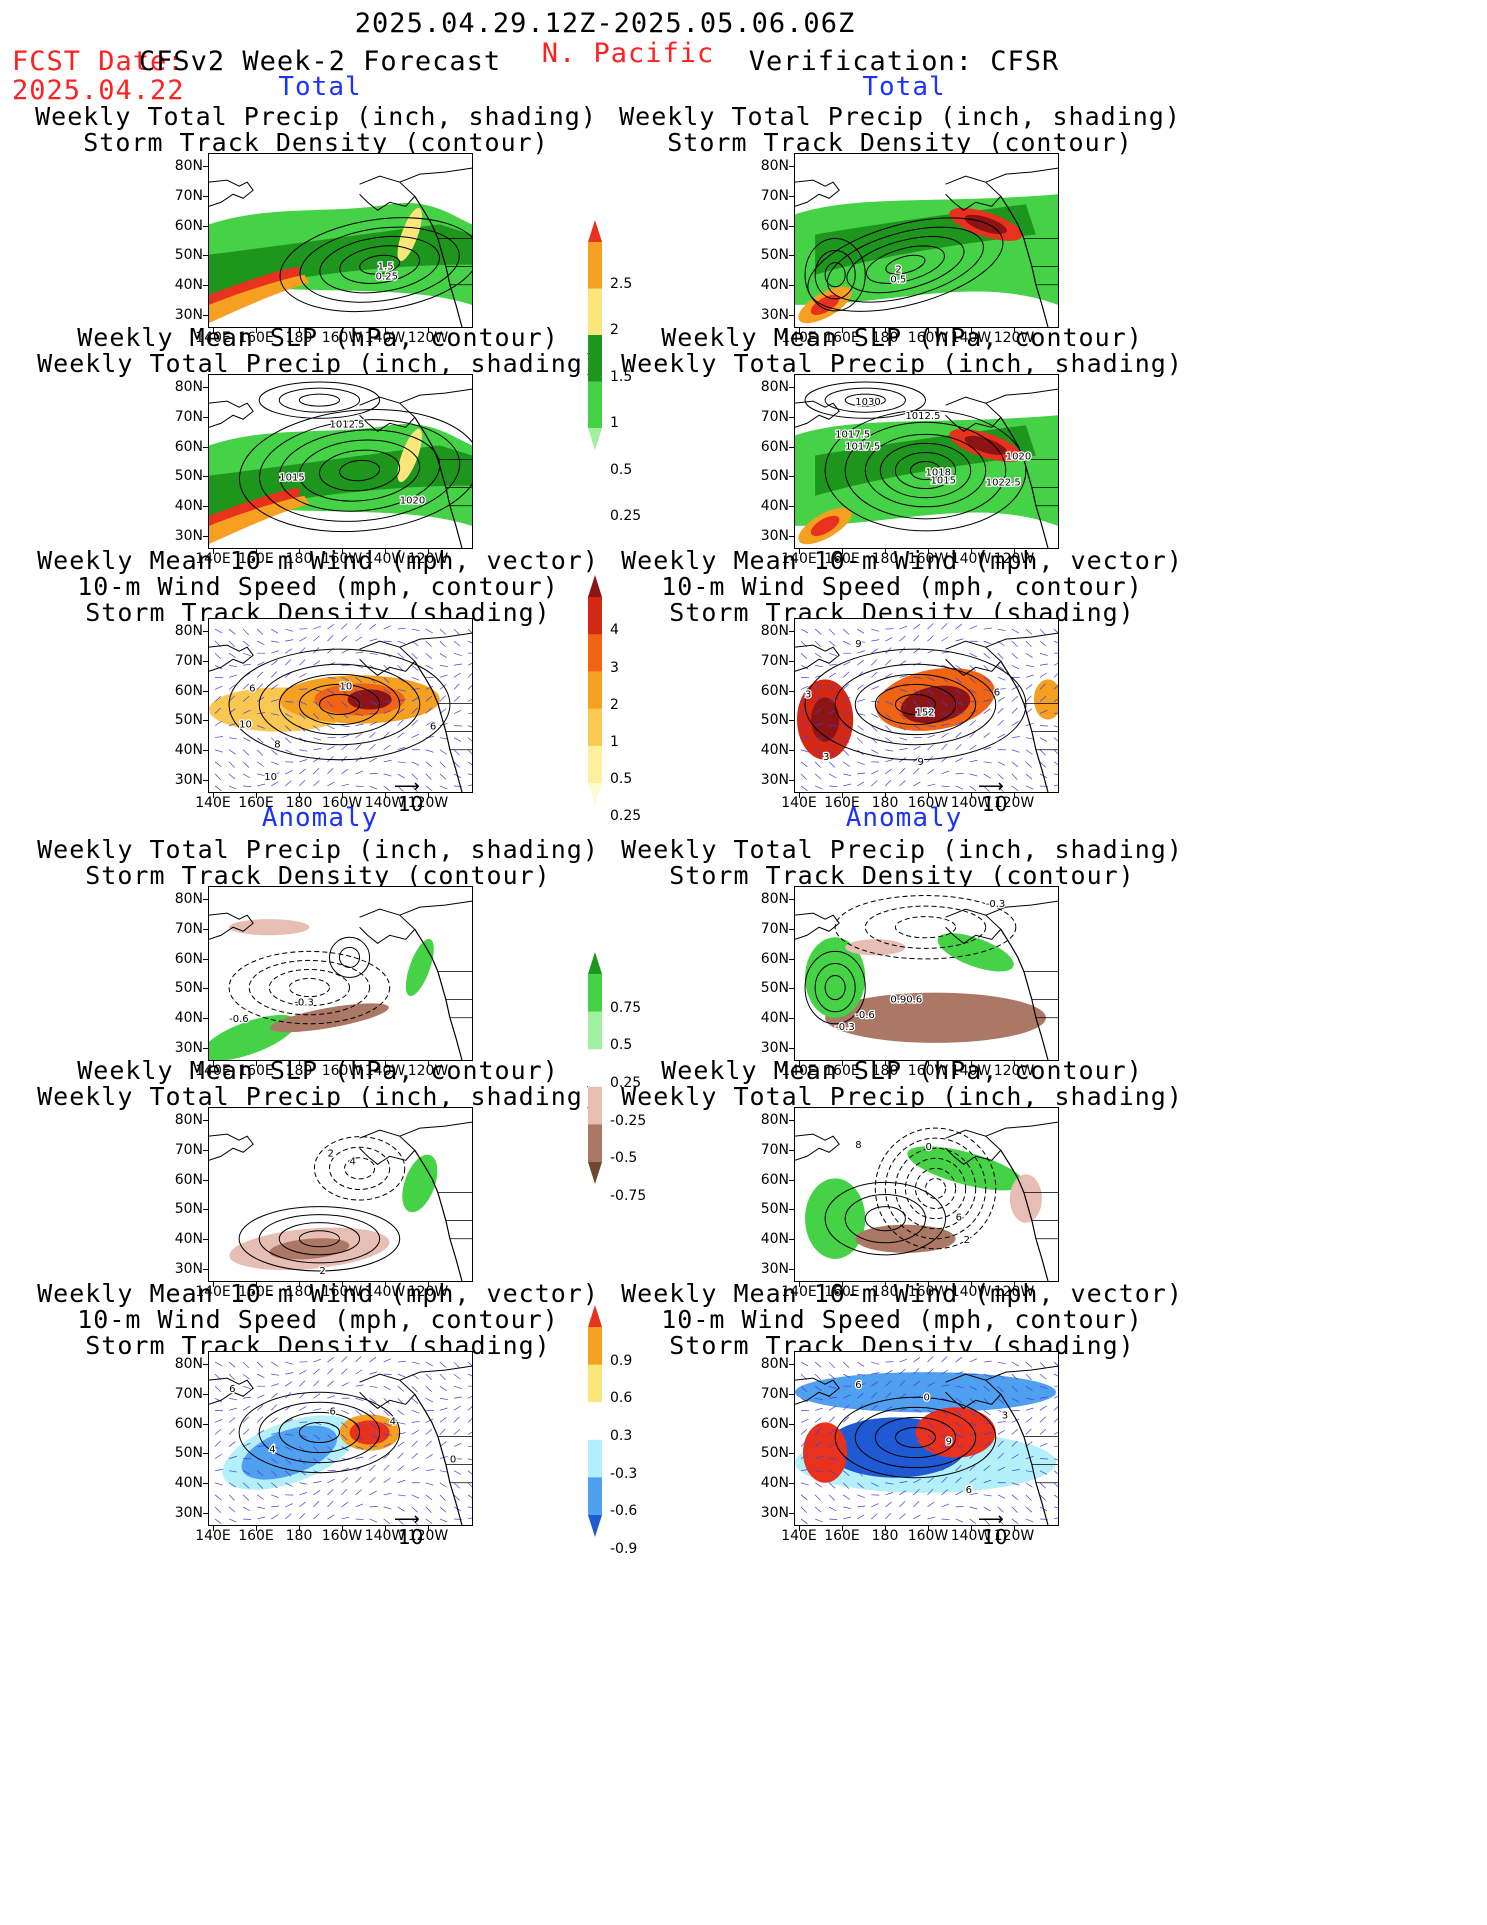 This screenshot has height=1925, width=1487. What do you see at coordinates (885, 1536) in the screenshot?
I see `lon-label: 180` at bounding box center [885, 1536].